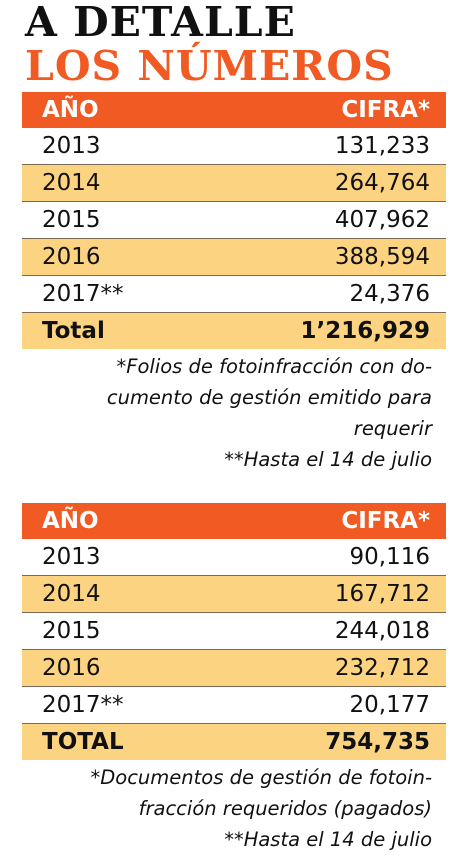  I want to click on data-row: 2016 388,594, so click(234, 257).